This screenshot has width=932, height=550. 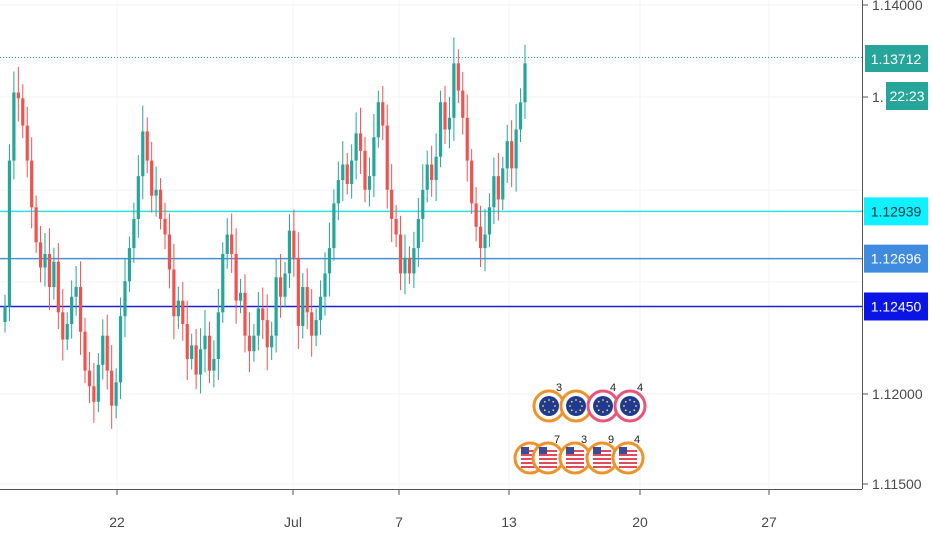 What do you see at coordinates (896, 58) in the screenshot?
I see `current-price-tag` at bounding box center [896, 58].